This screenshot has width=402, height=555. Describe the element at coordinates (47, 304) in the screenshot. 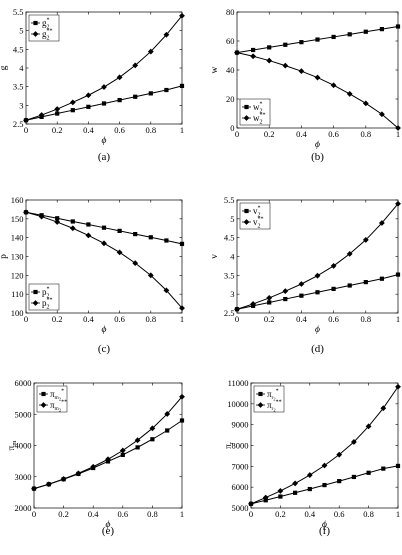

I see `legend-label: p2**` at that location.